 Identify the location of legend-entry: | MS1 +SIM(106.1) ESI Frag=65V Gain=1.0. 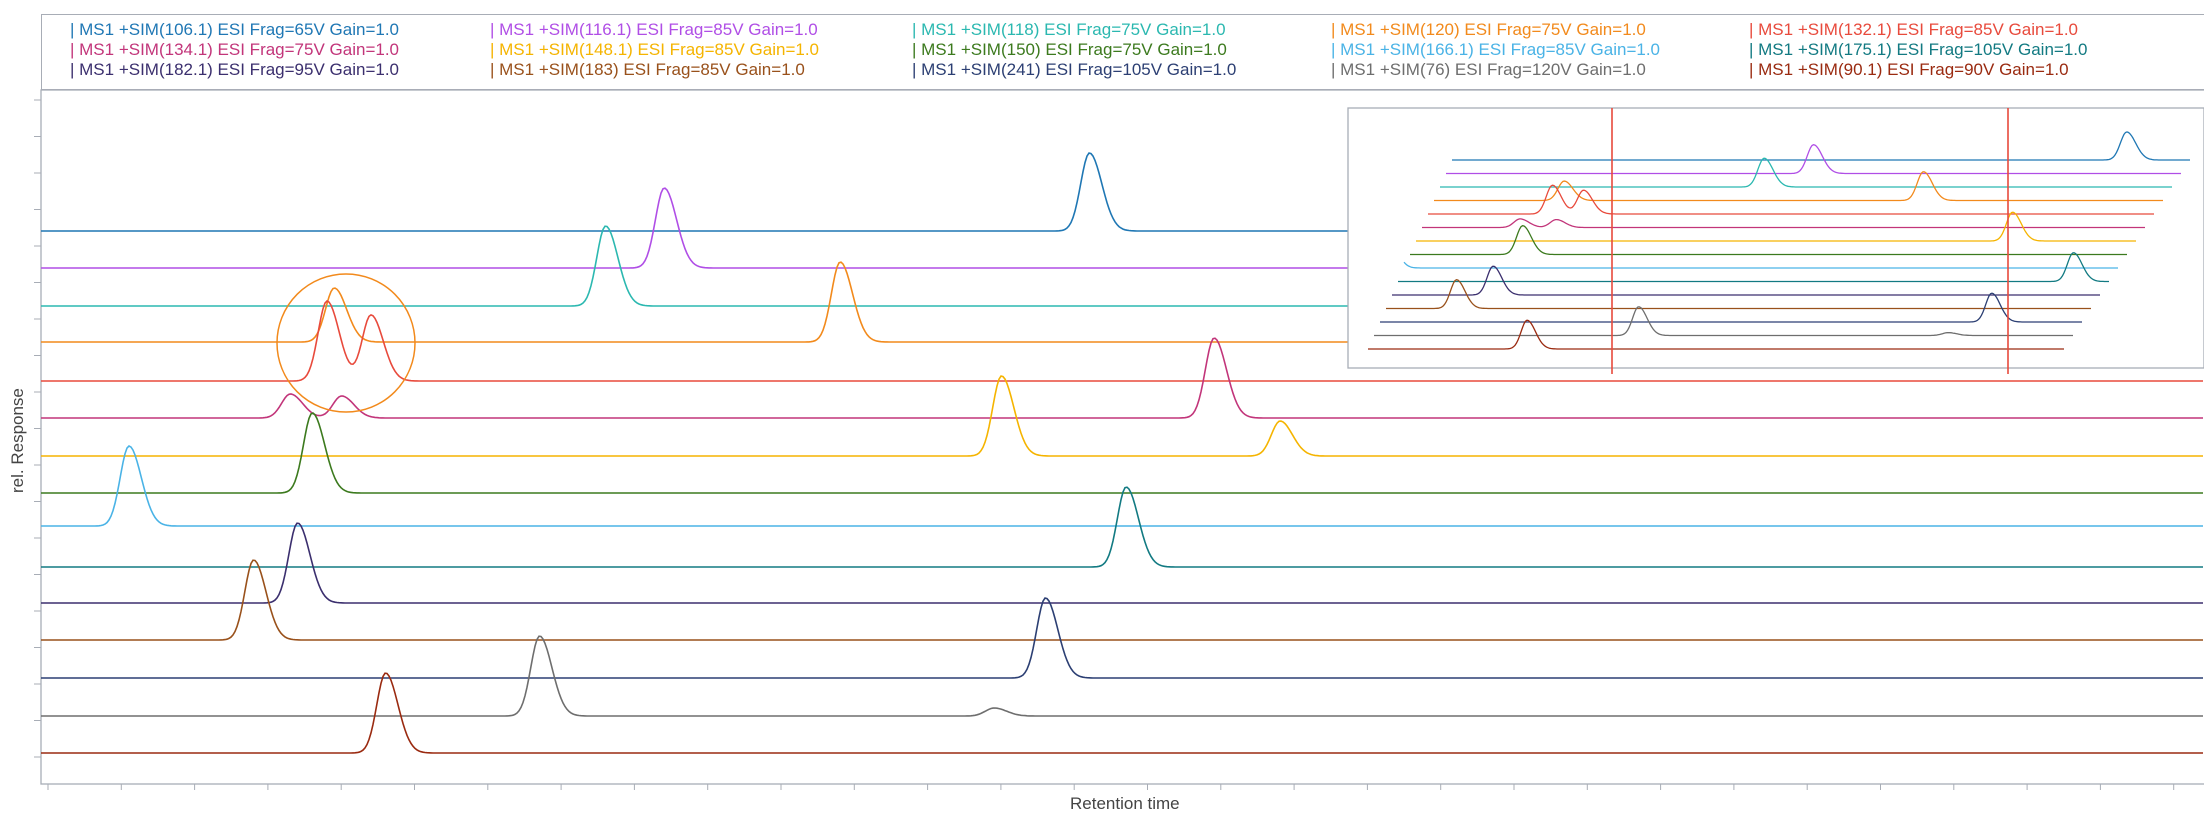
(235, 29).